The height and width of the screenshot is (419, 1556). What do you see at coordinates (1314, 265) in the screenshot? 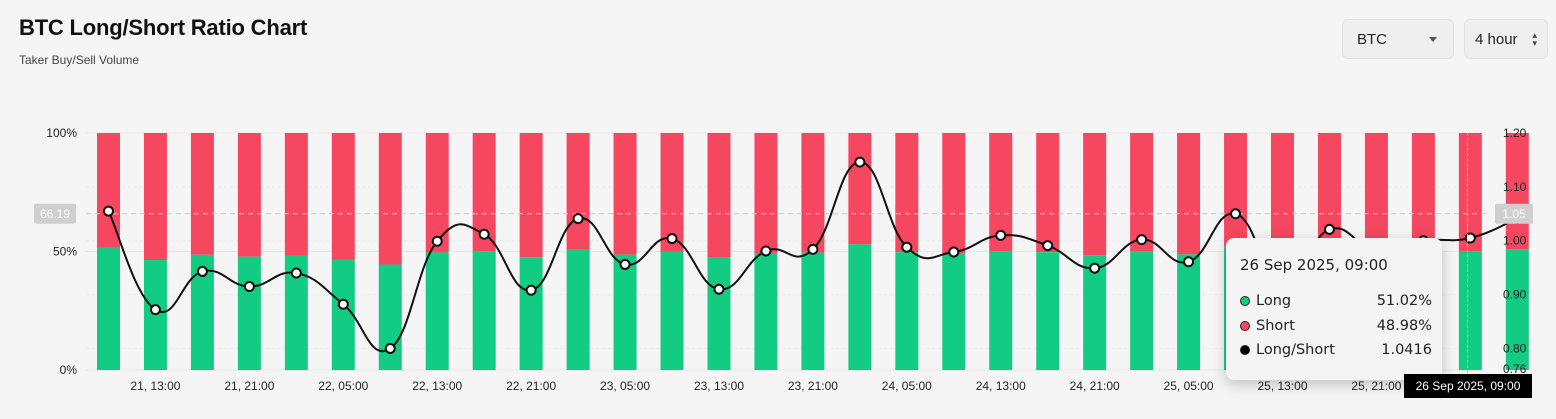
I see `tooltip-date: 26 Sep 2025, 09:00` at bounding box center [1314, 265].